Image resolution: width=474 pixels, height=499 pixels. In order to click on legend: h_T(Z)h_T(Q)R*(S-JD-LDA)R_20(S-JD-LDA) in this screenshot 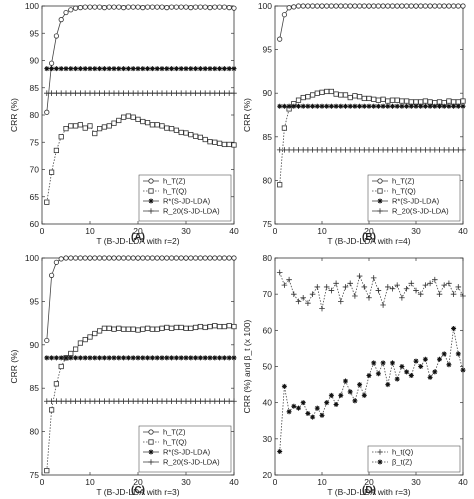, I will do `click(185, 449)`.